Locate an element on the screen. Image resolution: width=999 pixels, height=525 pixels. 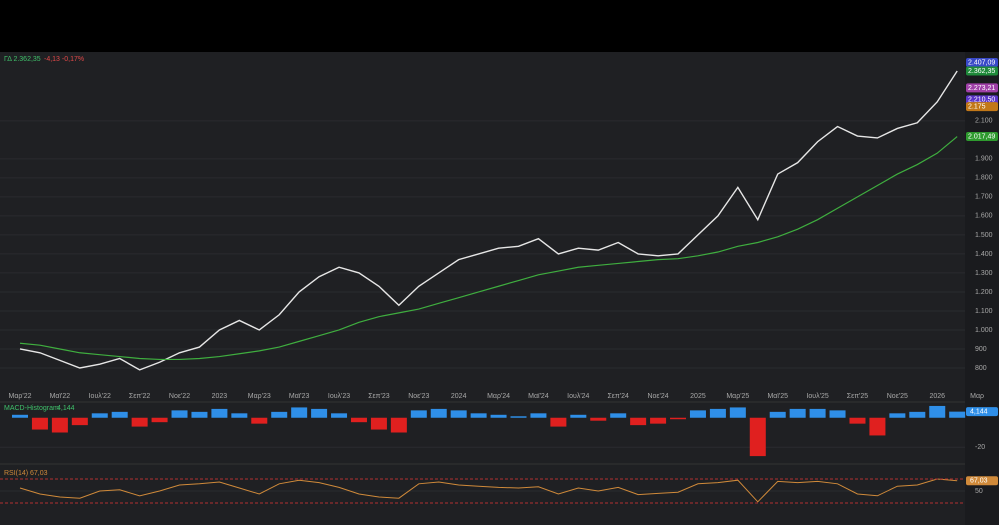
price-tag-label: 2.407,09 is located at coordinates (981, 62).